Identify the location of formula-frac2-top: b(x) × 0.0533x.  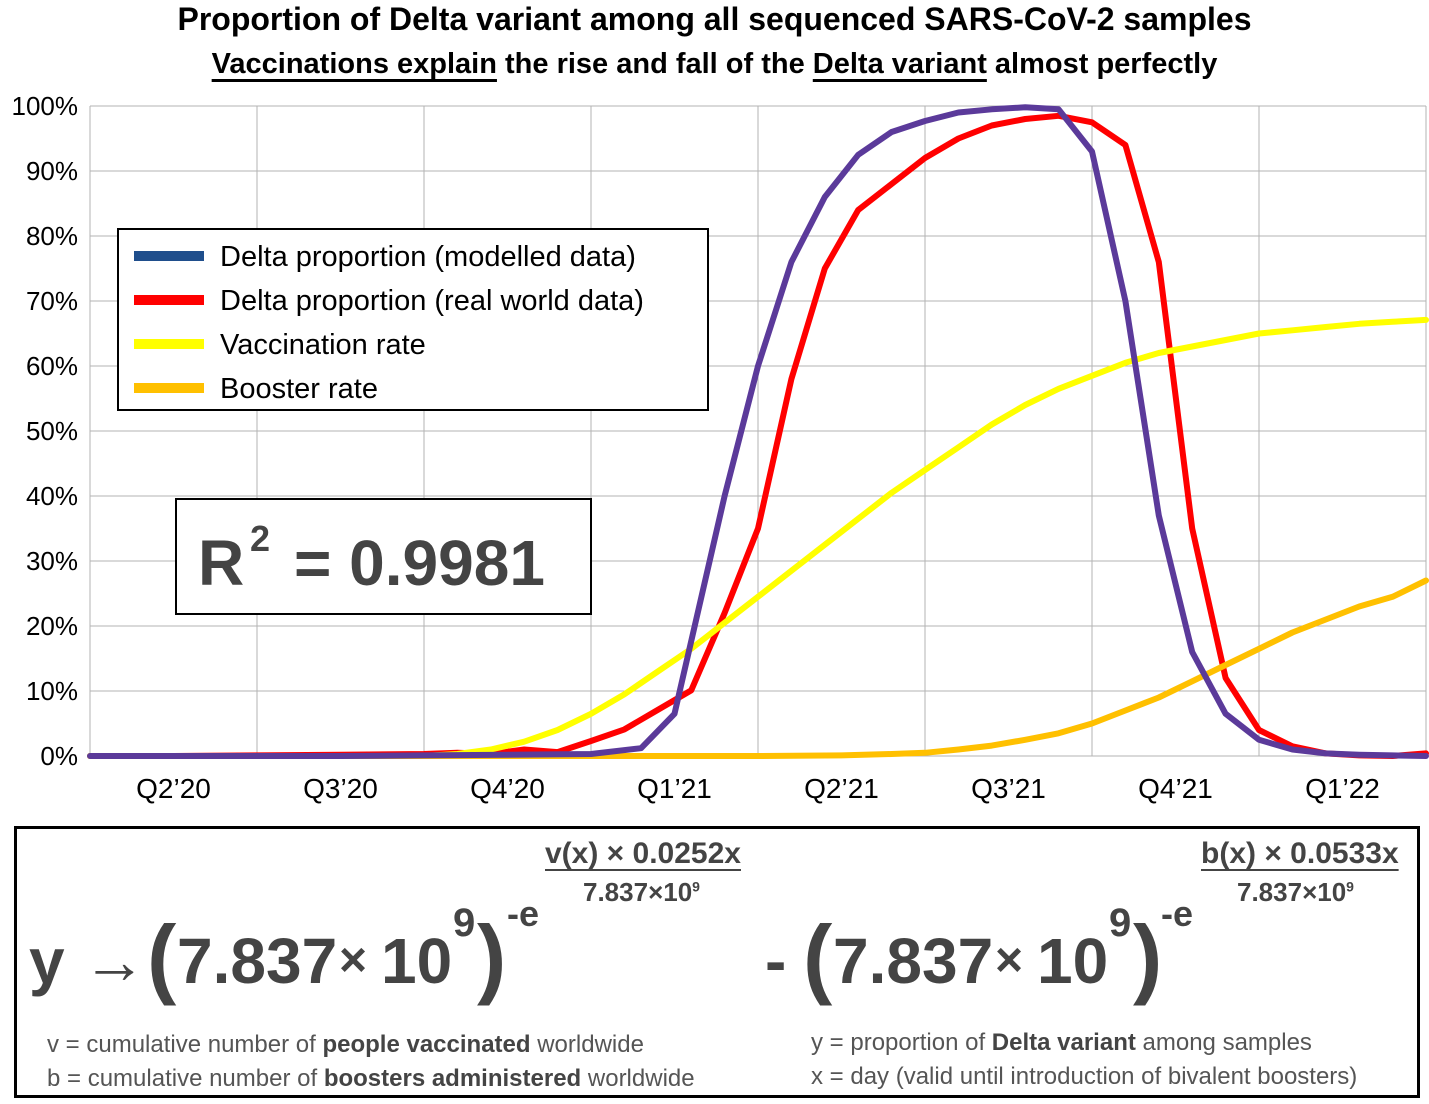
(1300, 853).